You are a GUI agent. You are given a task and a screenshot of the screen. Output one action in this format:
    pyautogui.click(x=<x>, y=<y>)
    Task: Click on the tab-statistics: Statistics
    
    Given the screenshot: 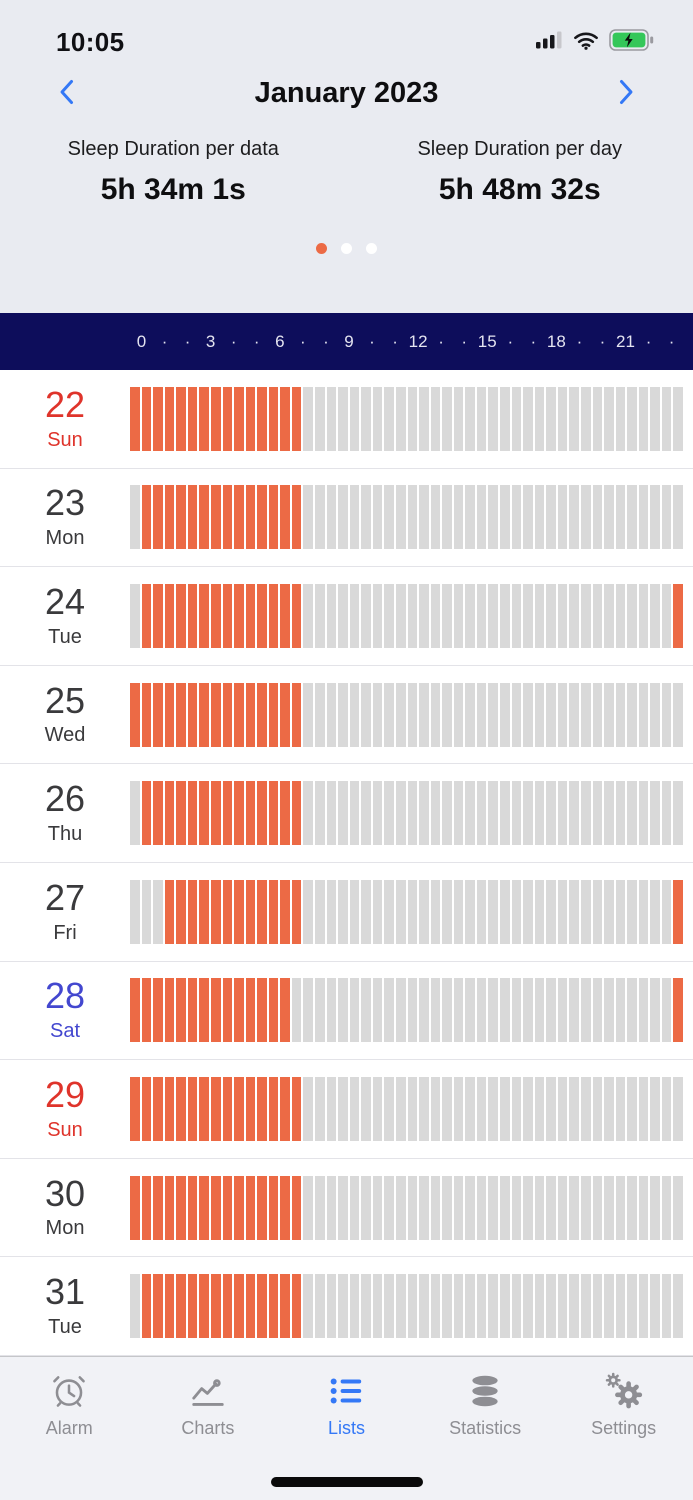 What is the action you would take?
    pyautogui.click(x=485, y=1435)
    